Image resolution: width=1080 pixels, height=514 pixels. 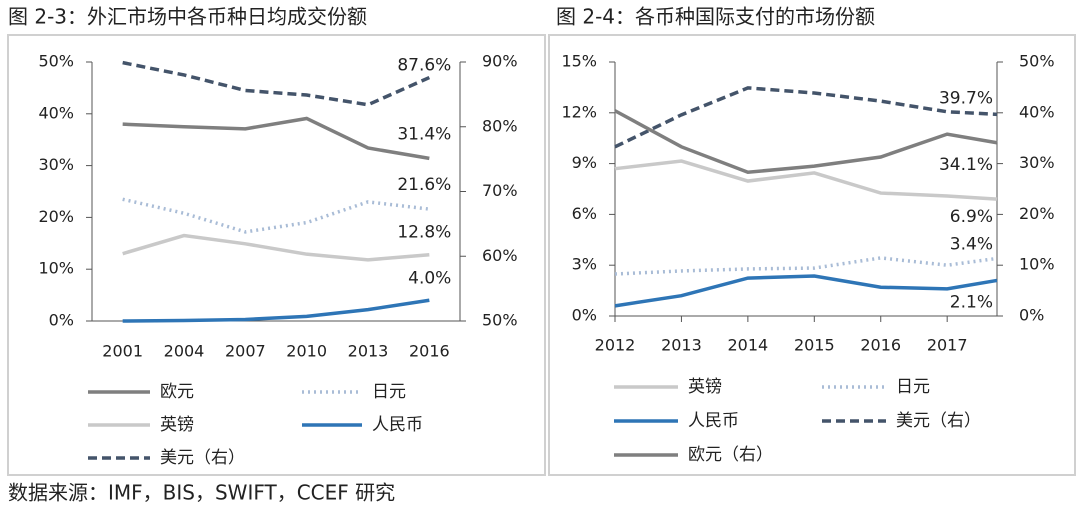 I want to click on y-tick-label: 10%, so click(x=56, y=268).